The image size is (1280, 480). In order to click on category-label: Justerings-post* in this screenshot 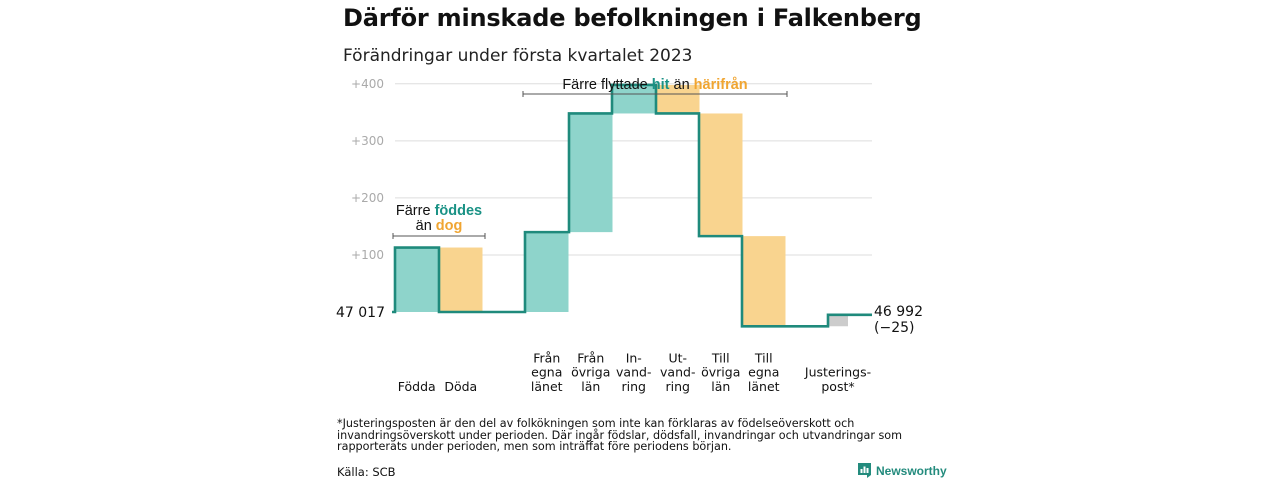, I will do `click(837, 379)`.